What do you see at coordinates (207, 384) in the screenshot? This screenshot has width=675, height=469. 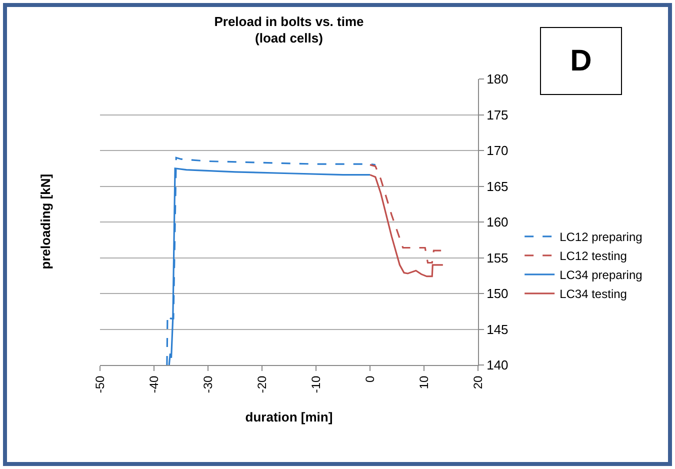 I see `x-tick-label: -30` at bounding box center [207, 384].